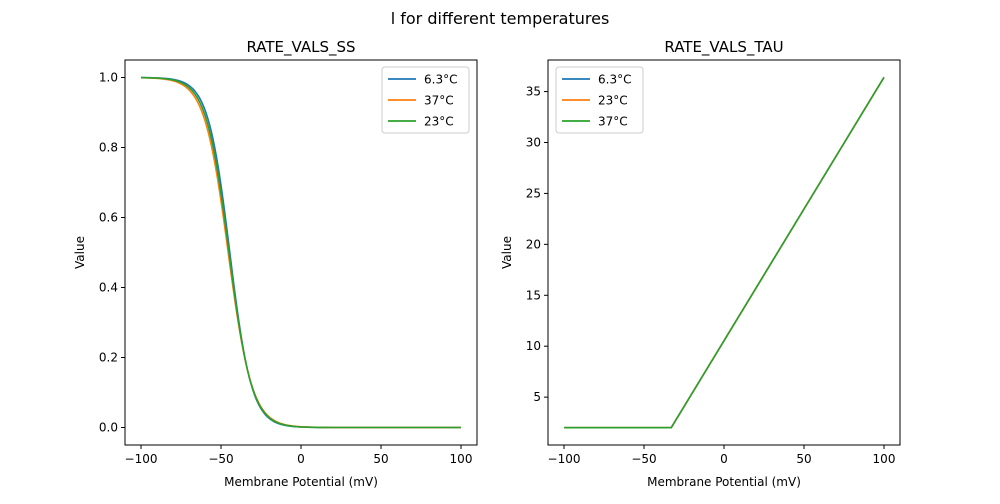 This screenshot has height=504, width=1000. What do you see at coordinates (108, 148) in the screenshot?
I see `y-tick-label: 0.8` at bounding box center [108, 148].